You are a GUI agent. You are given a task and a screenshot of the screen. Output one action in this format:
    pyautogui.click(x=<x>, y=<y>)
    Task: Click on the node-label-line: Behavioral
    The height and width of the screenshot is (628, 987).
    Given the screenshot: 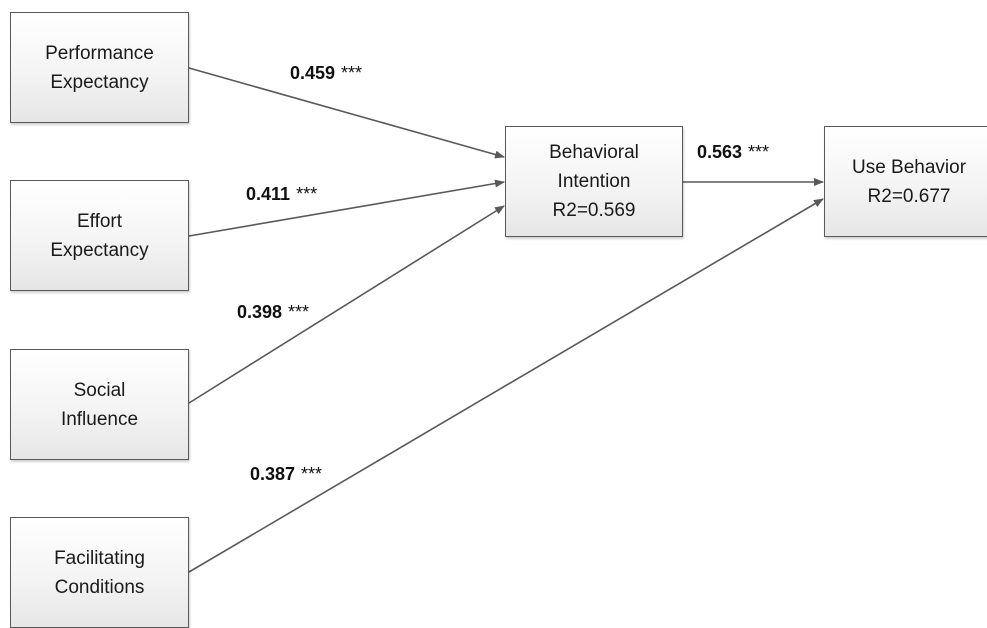 What is the action you would take?
    pyautogui.click(x=594, y=152)
    